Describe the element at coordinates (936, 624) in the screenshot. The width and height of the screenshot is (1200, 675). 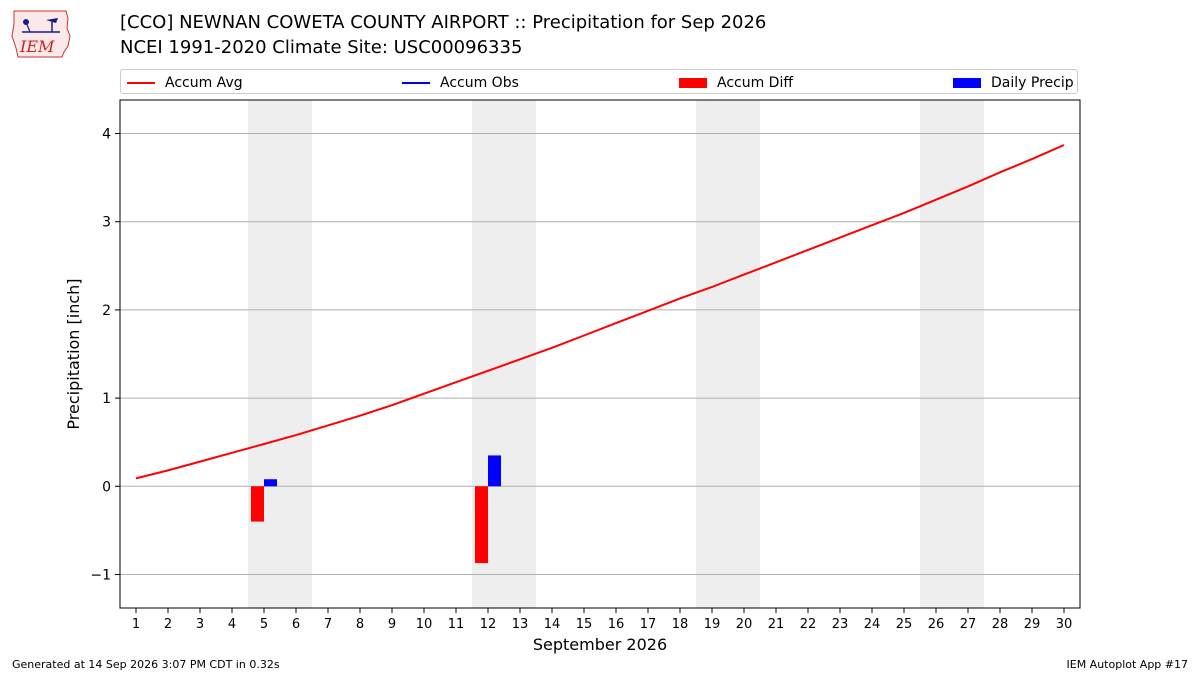
I see `x-tick-label: 26` at that location.